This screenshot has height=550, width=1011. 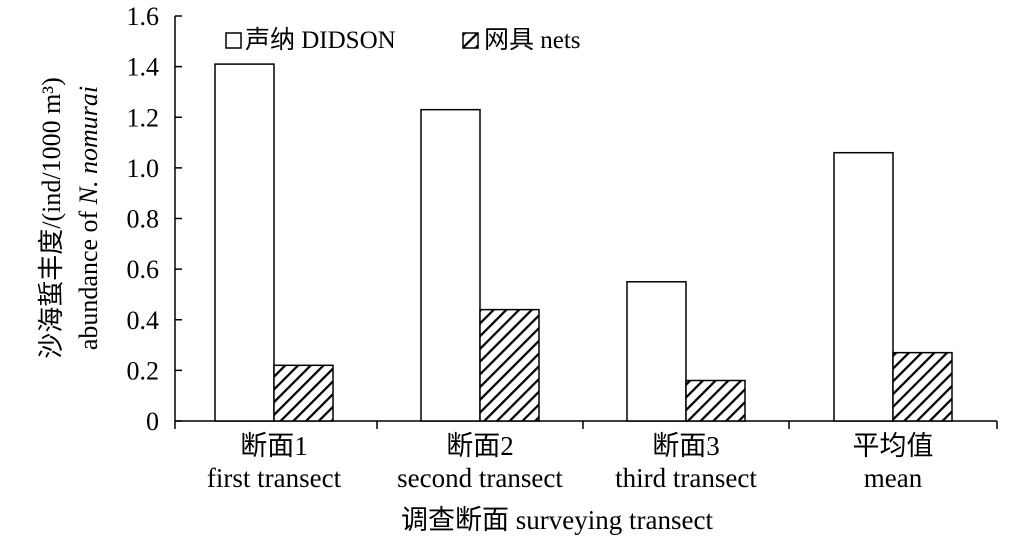 What do you see at coordinates (88, 145) in the screenshot?
I see `y-axis-title-en-species: N. nomurai` at bounding box center [88, 145].